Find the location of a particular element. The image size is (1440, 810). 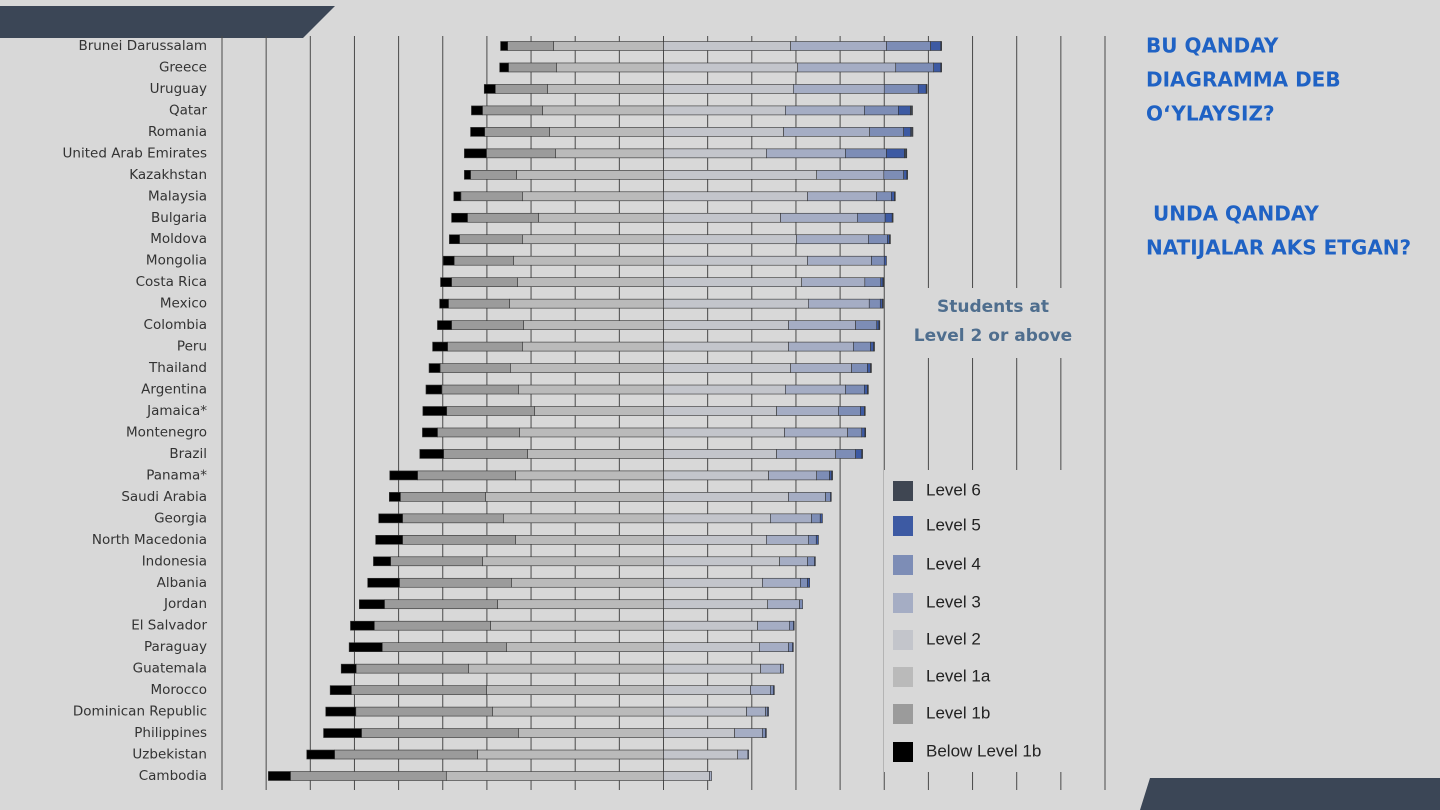

legend-label: Level 3 is located at coordinates (953, 601).